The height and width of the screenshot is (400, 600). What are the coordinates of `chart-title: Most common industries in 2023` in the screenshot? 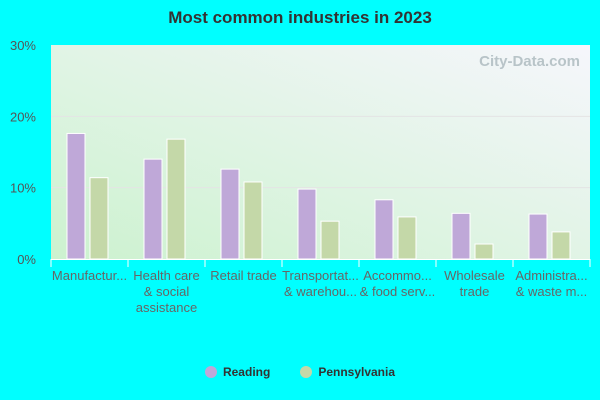 It's located at (300, 17).